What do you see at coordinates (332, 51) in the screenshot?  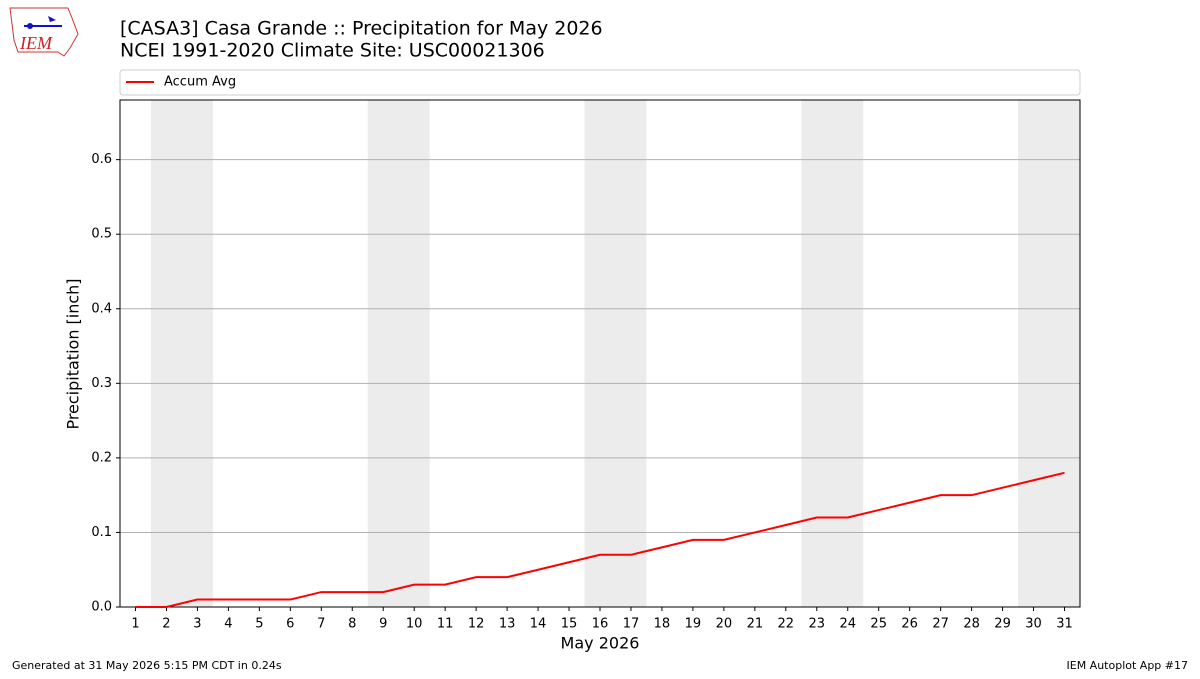 I see `chart-subtitle: NCEI 1991-2020 Climate Site: USC00021306` at bounding box center [332, 51].